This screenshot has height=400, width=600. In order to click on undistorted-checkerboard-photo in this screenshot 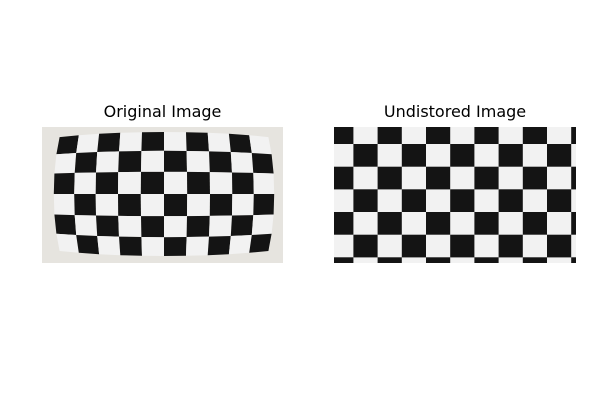, I will do `click(455, 195)`.